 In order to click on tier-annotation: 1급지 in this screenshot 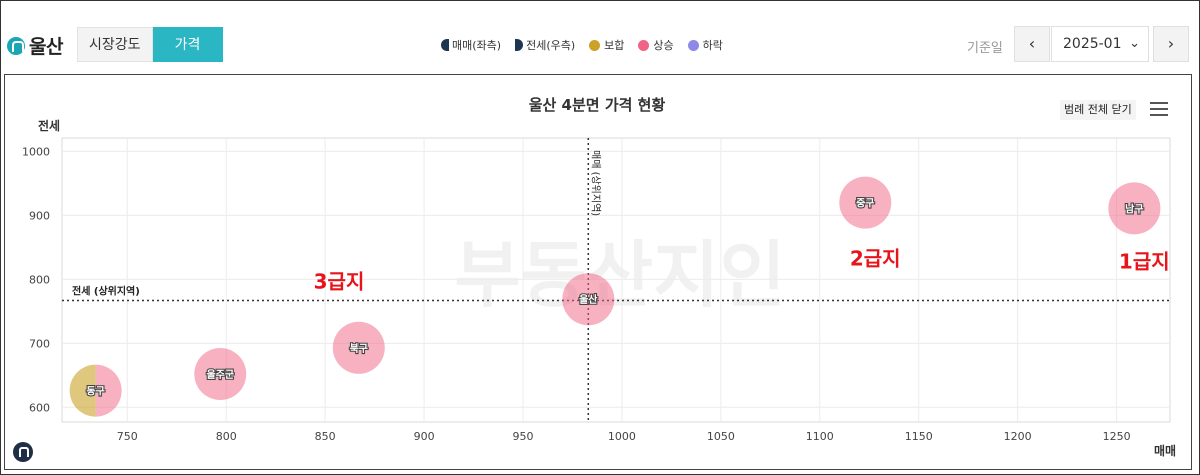, I will do `click(1144, 261)`.